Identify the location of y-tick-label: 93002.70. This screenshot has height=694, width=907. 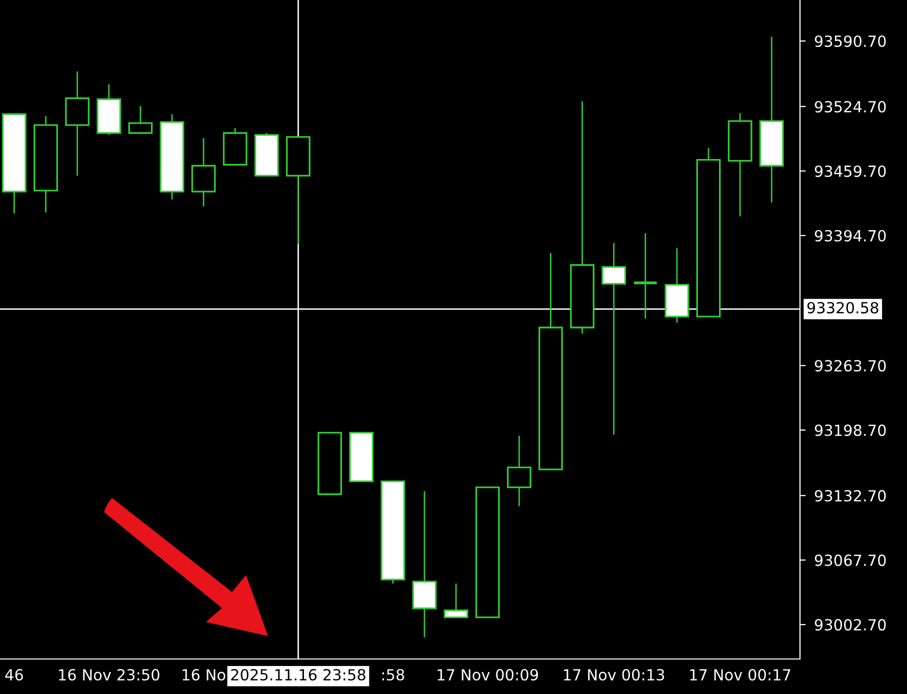
(850, 625).